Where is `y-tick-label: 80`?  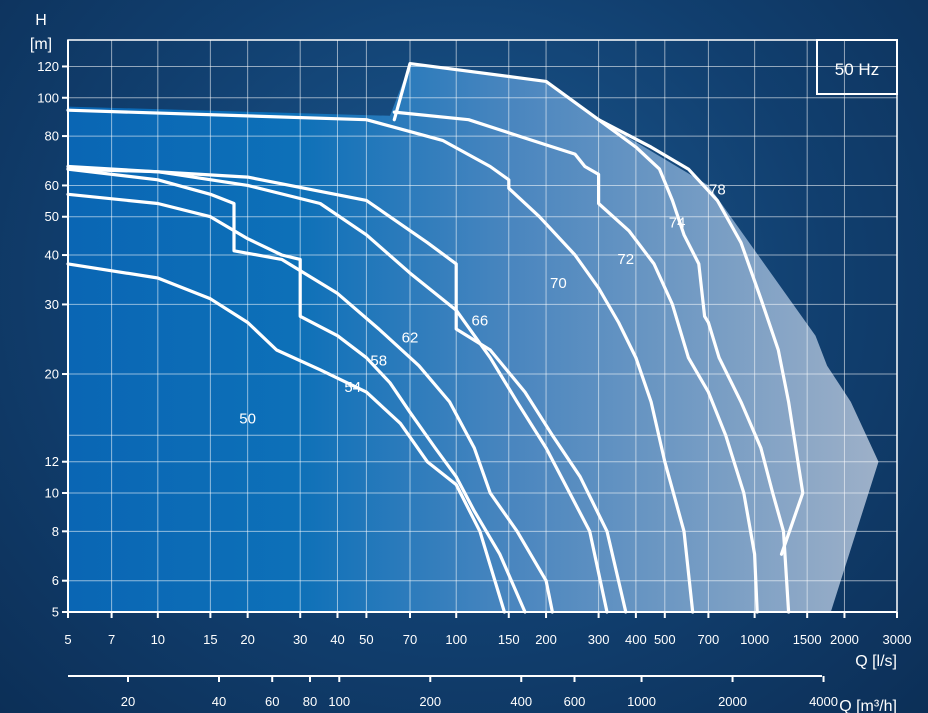 y-tick-label: 80 is located at coordinates (52, 136).